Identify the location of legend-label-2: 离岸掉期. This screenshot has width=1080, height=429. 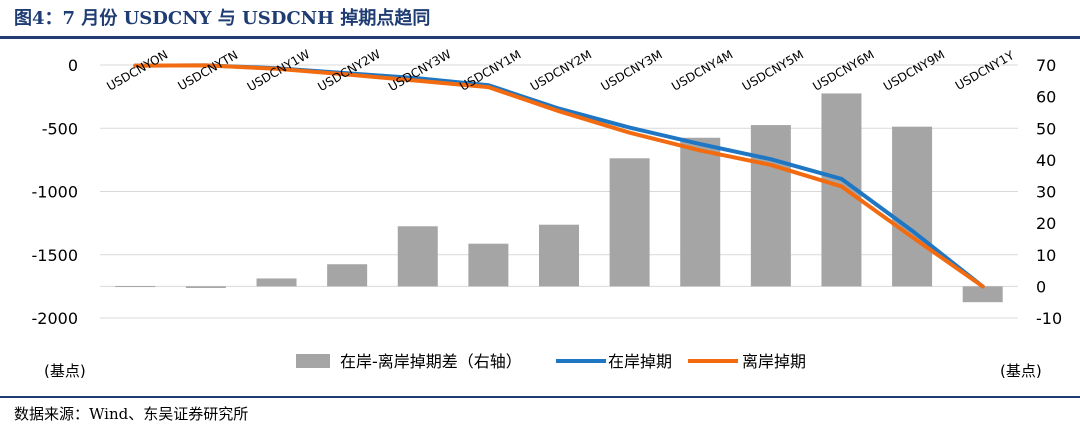
(774, 361).